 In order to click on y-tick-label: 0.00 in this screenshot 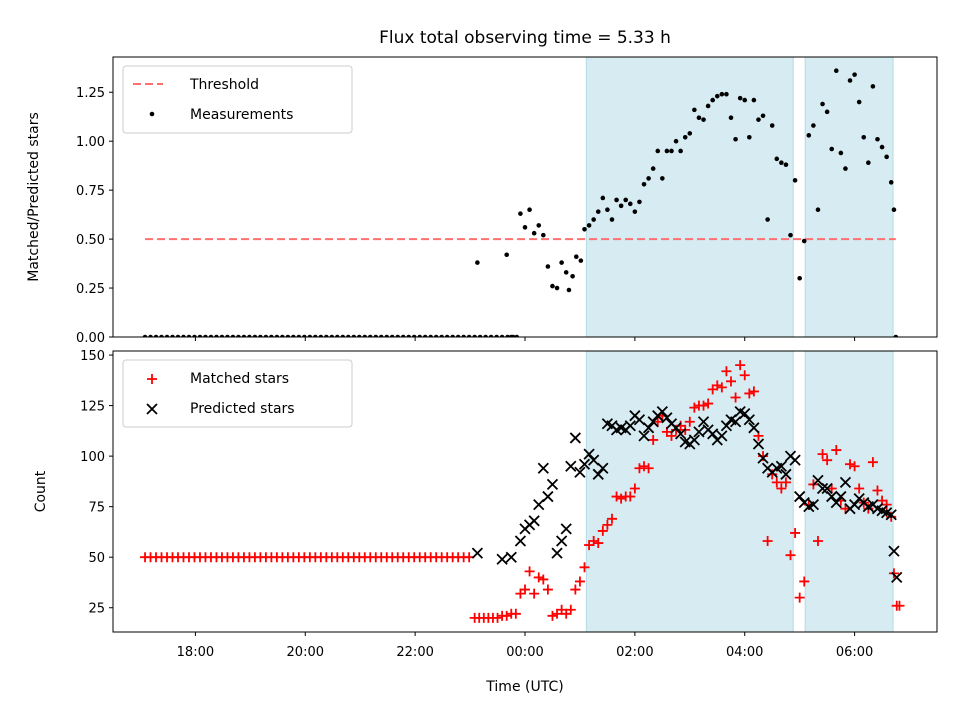, I will do `click(90, 338)`.